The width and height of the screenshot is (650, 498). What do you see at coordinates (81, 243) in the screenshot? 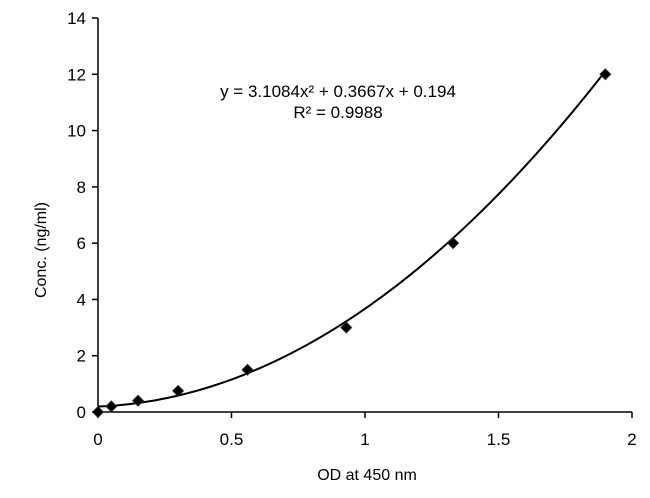
I see `y-tick-label: 6` at bounding box center [81, 243].